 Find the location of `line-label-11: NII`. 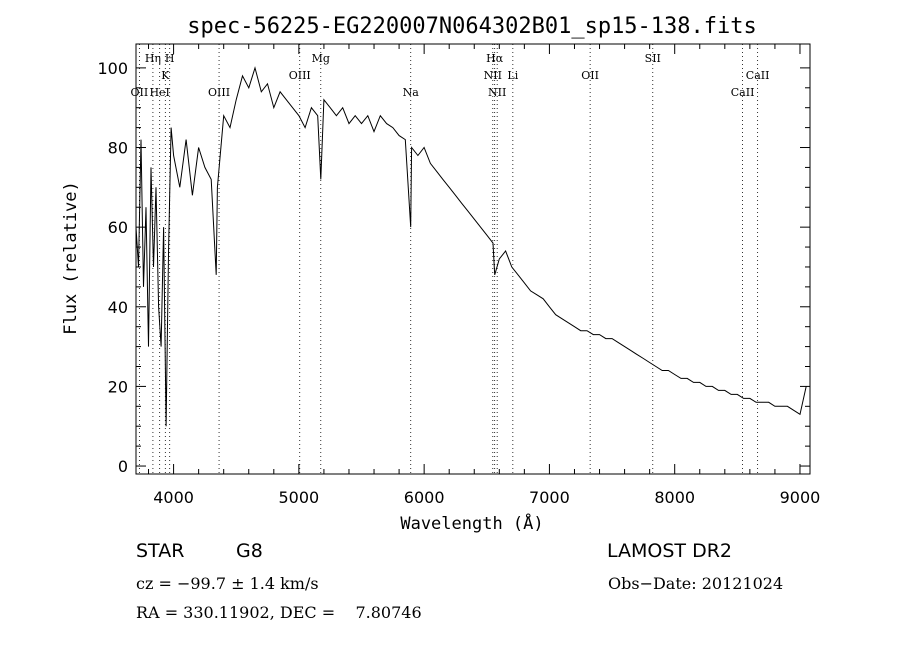

line-label-11: NII is located at coordinates (497, 92).